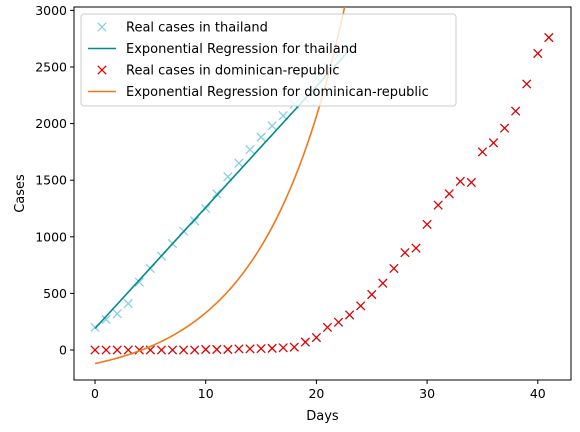  Describe the element at coordinates (322, 416) in the screenshot. I see `x-axis-label: Days` at that location.